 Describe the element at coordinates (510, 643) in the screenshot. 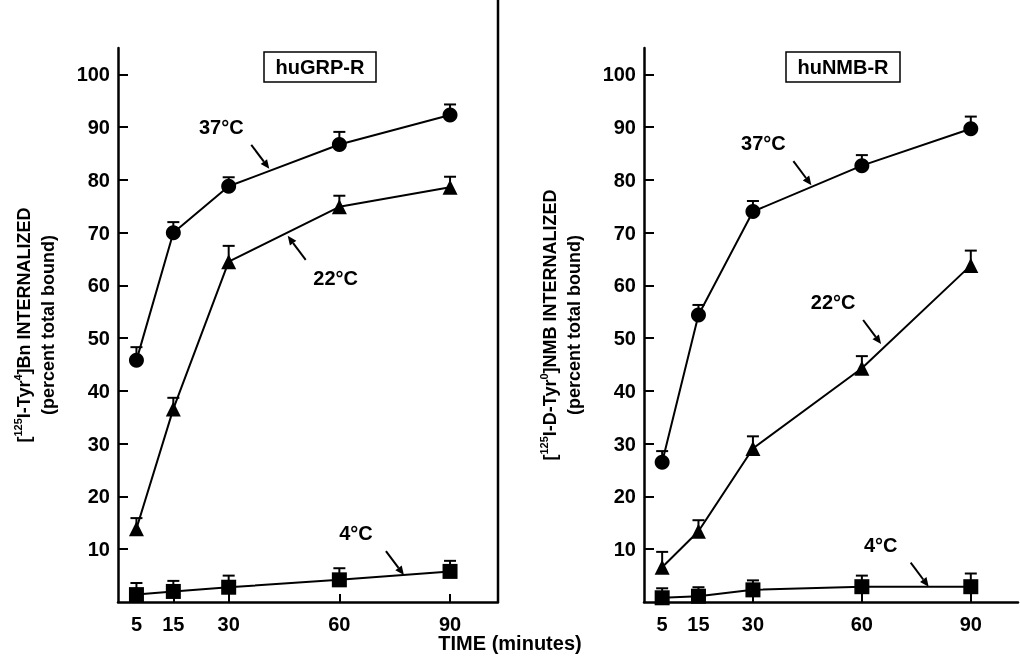

I see `x-axis-title: TIME (minutes)` at that location.